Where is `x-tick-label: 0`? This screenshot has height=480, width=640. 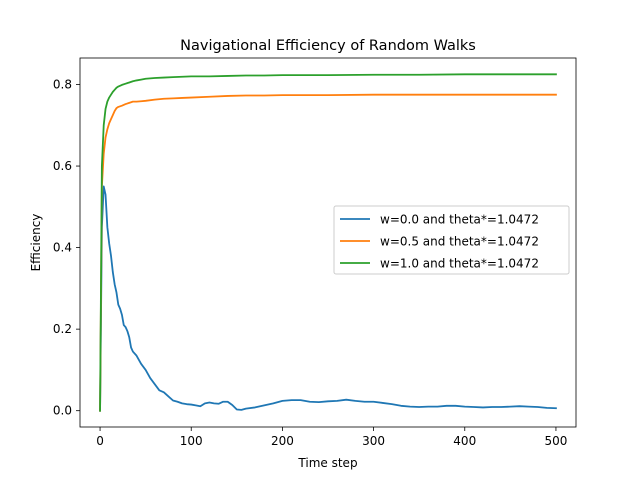 x-tick-label: 0 is located at coordinates (100, 441).